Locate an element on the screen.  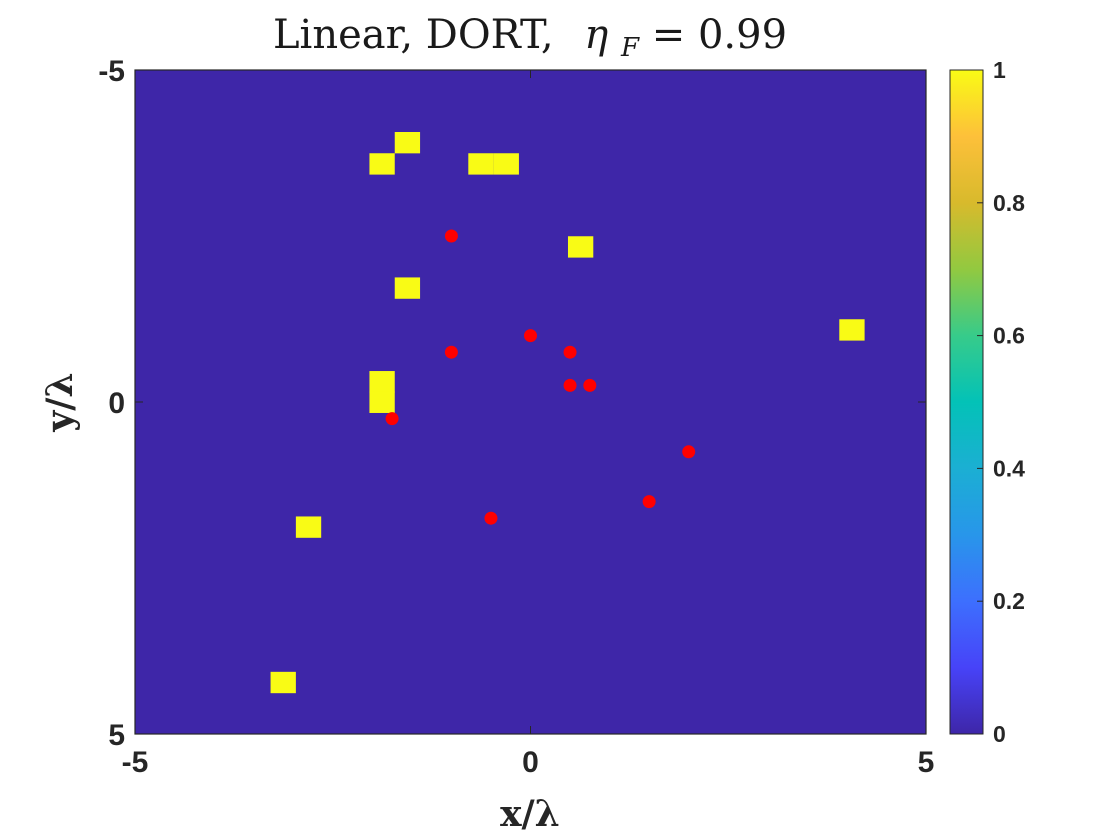
x-axis-label: x/λ is located at coordinates (530, 814).